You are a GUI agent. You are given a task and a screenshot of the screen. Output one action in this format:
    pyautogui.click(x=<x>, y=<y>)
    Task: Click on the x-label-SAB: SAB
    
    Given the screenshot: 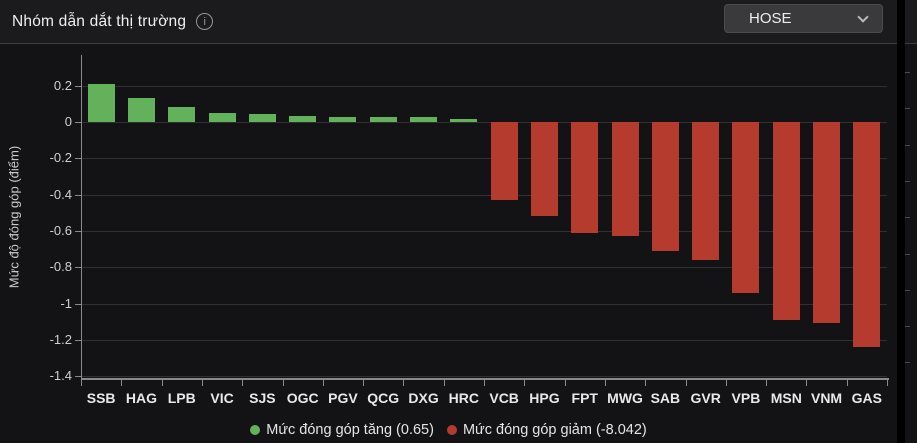 What is the action you would take?
    pyautogui.click(x=665, y=398)
    